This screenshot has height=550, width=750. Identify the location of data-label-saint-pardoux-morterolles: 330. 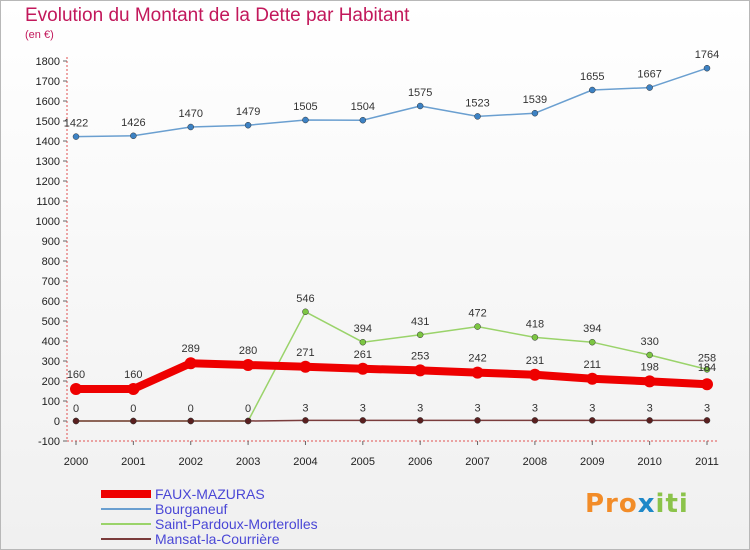
(649, 342).